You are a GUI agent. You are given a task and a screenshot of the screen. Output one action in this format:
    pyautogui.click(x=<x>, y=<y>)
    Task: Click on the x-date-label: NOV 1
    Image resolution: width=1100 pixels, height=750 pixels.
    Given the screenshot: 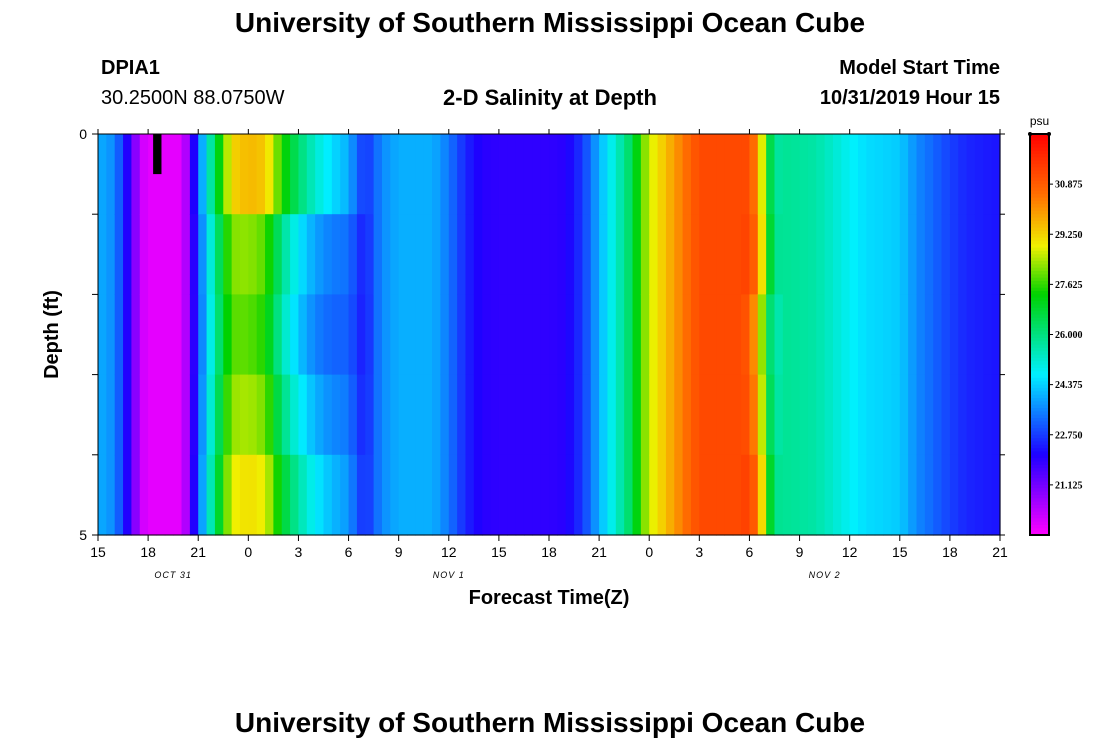 What is the action you would take?
    pyautogui.click(x=449, y=575)
    